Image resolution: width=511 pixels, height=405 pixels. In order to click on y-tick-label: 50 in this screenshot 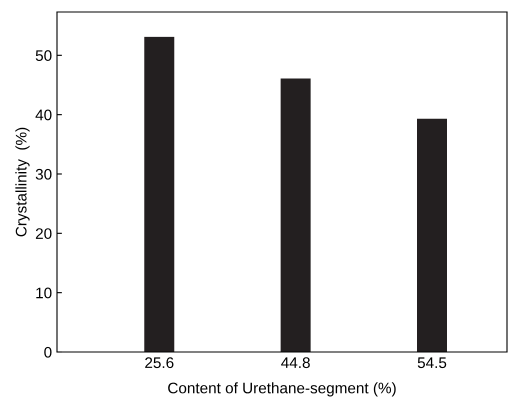, I will do `click(44, 55)`.